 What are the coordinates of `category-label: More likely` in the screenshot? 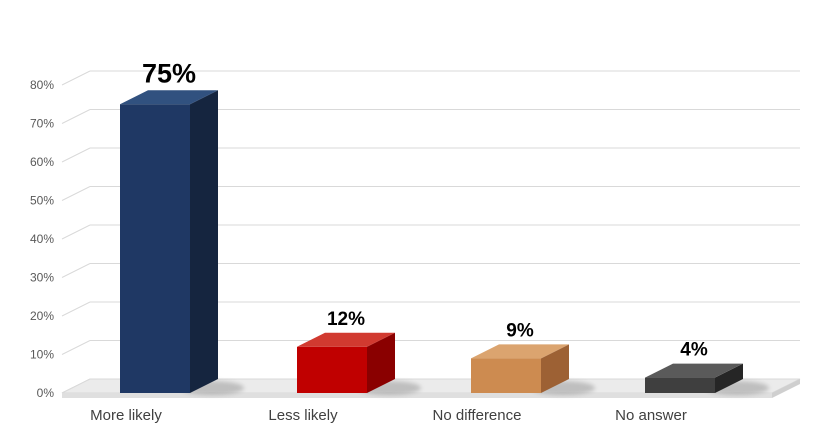 It's located at (126, 415).